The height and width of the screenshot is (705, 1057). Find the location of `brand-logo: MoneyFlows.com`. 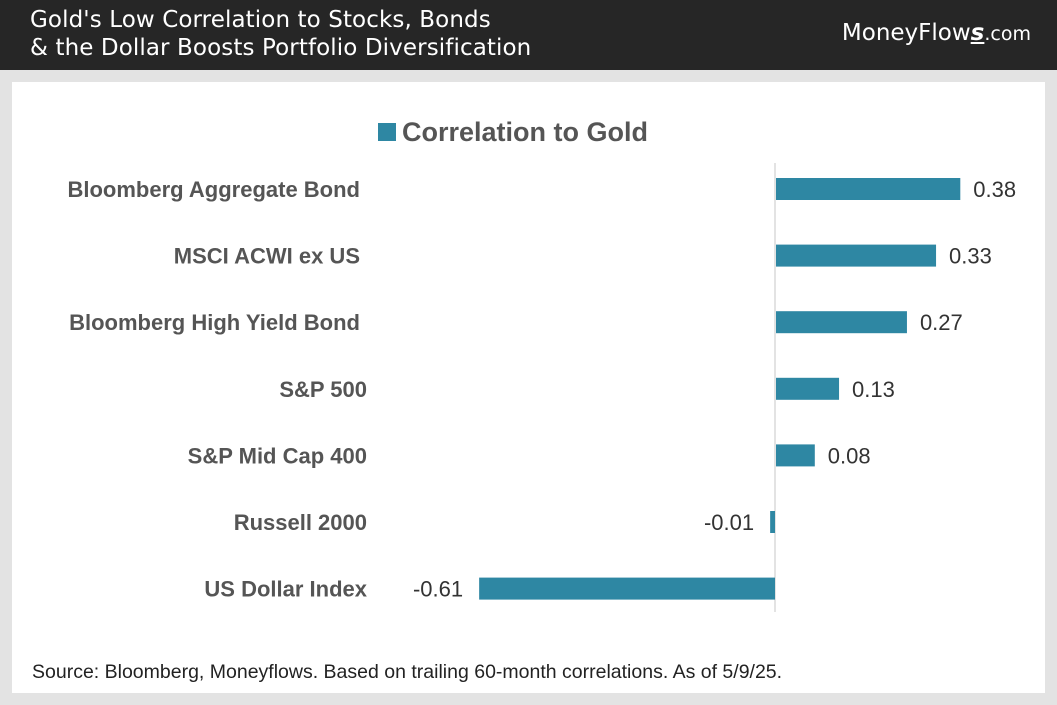

brand-logo: MoneyFlows.com is located at coordinates (936, 33).